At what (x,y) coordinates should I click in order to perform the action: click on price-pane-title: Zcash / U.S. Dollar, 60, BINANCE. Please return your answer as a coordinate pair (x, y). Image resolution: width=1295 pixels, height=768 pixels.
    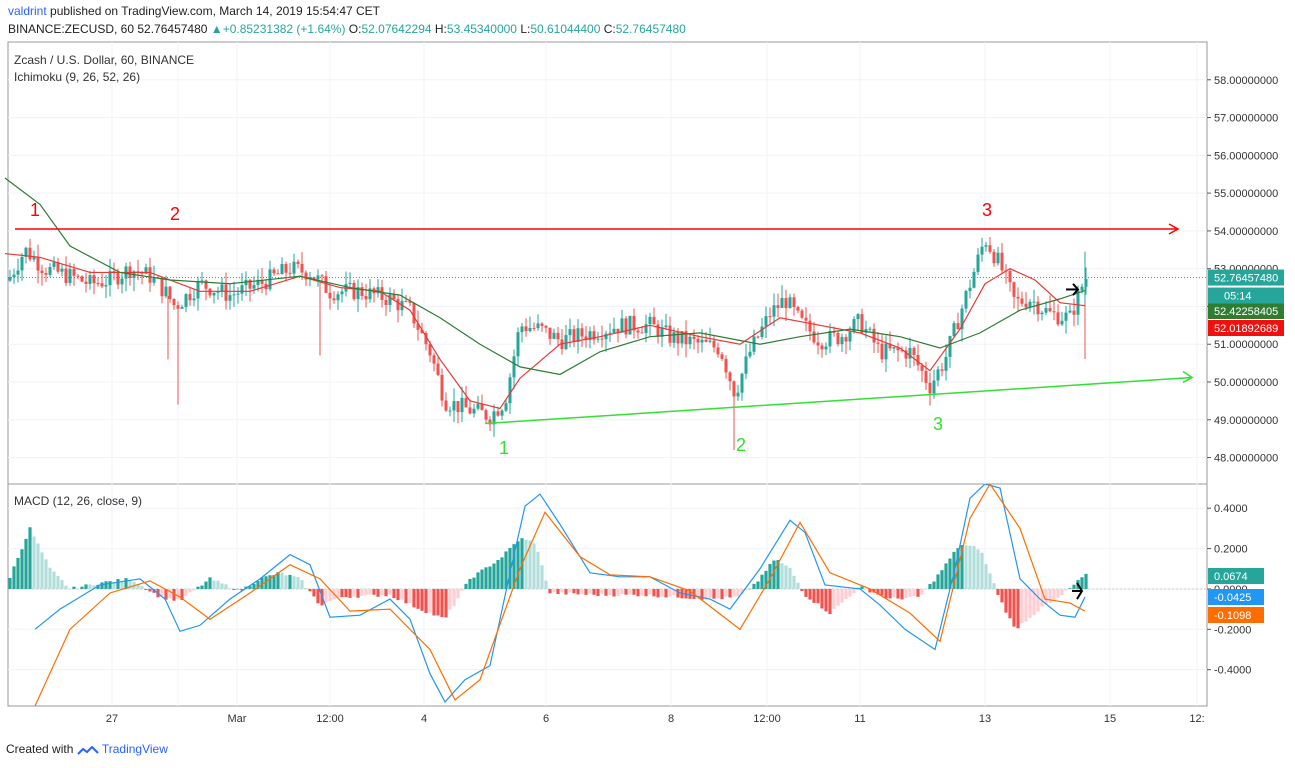
    Looking at the image, I should click on (104, 60).